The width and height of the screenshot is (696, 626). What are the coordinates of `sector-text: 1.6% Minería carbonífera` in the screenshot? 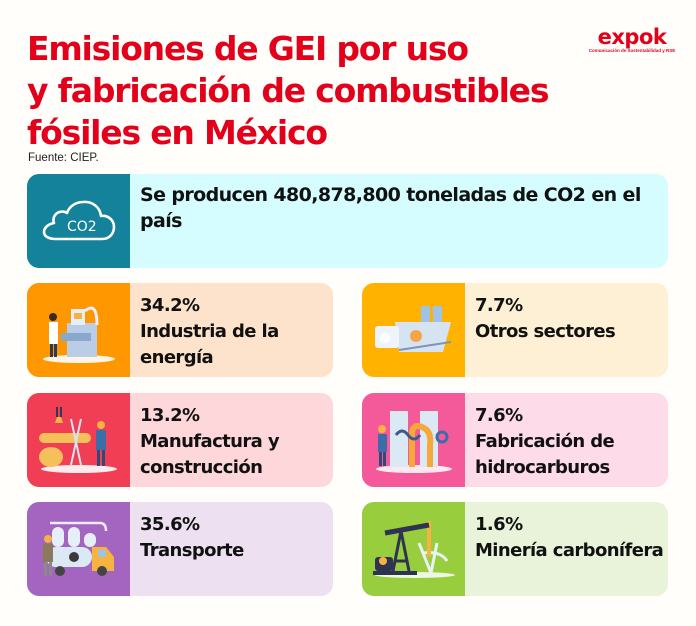 It's located at (564, 549).